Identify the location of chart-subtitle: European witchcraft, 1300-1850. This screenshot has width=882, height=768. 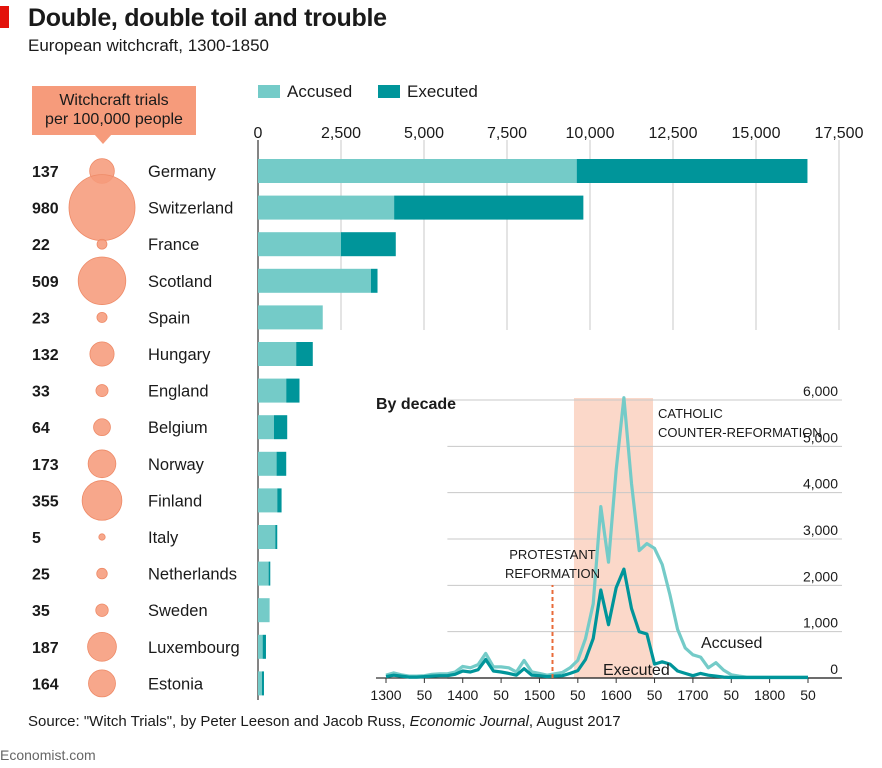
(148, 45).